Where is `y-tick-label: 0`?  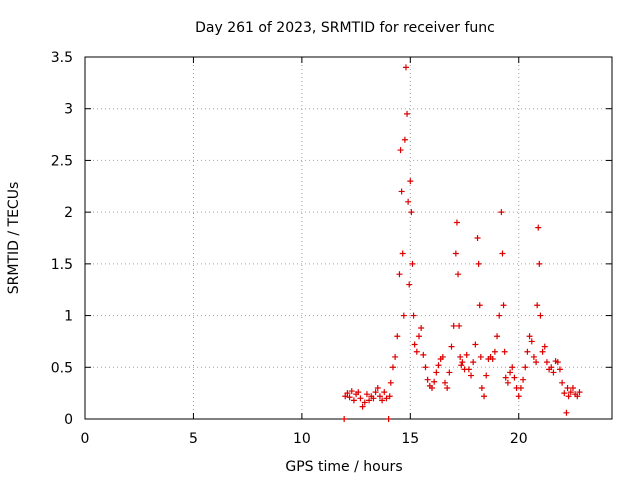 y-tick-label: 0 is located at coordinates (68, 420).